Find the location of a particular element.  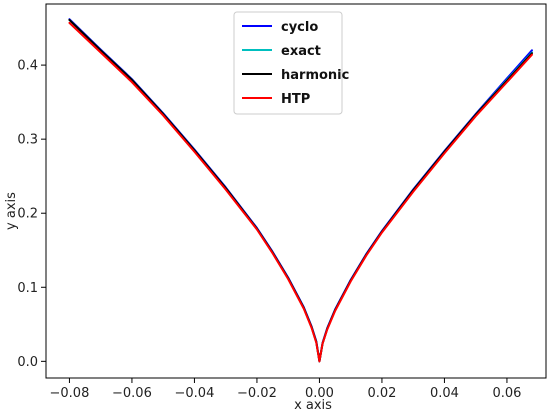

x-axis-label: x axis is located at coordinates (313, 405).